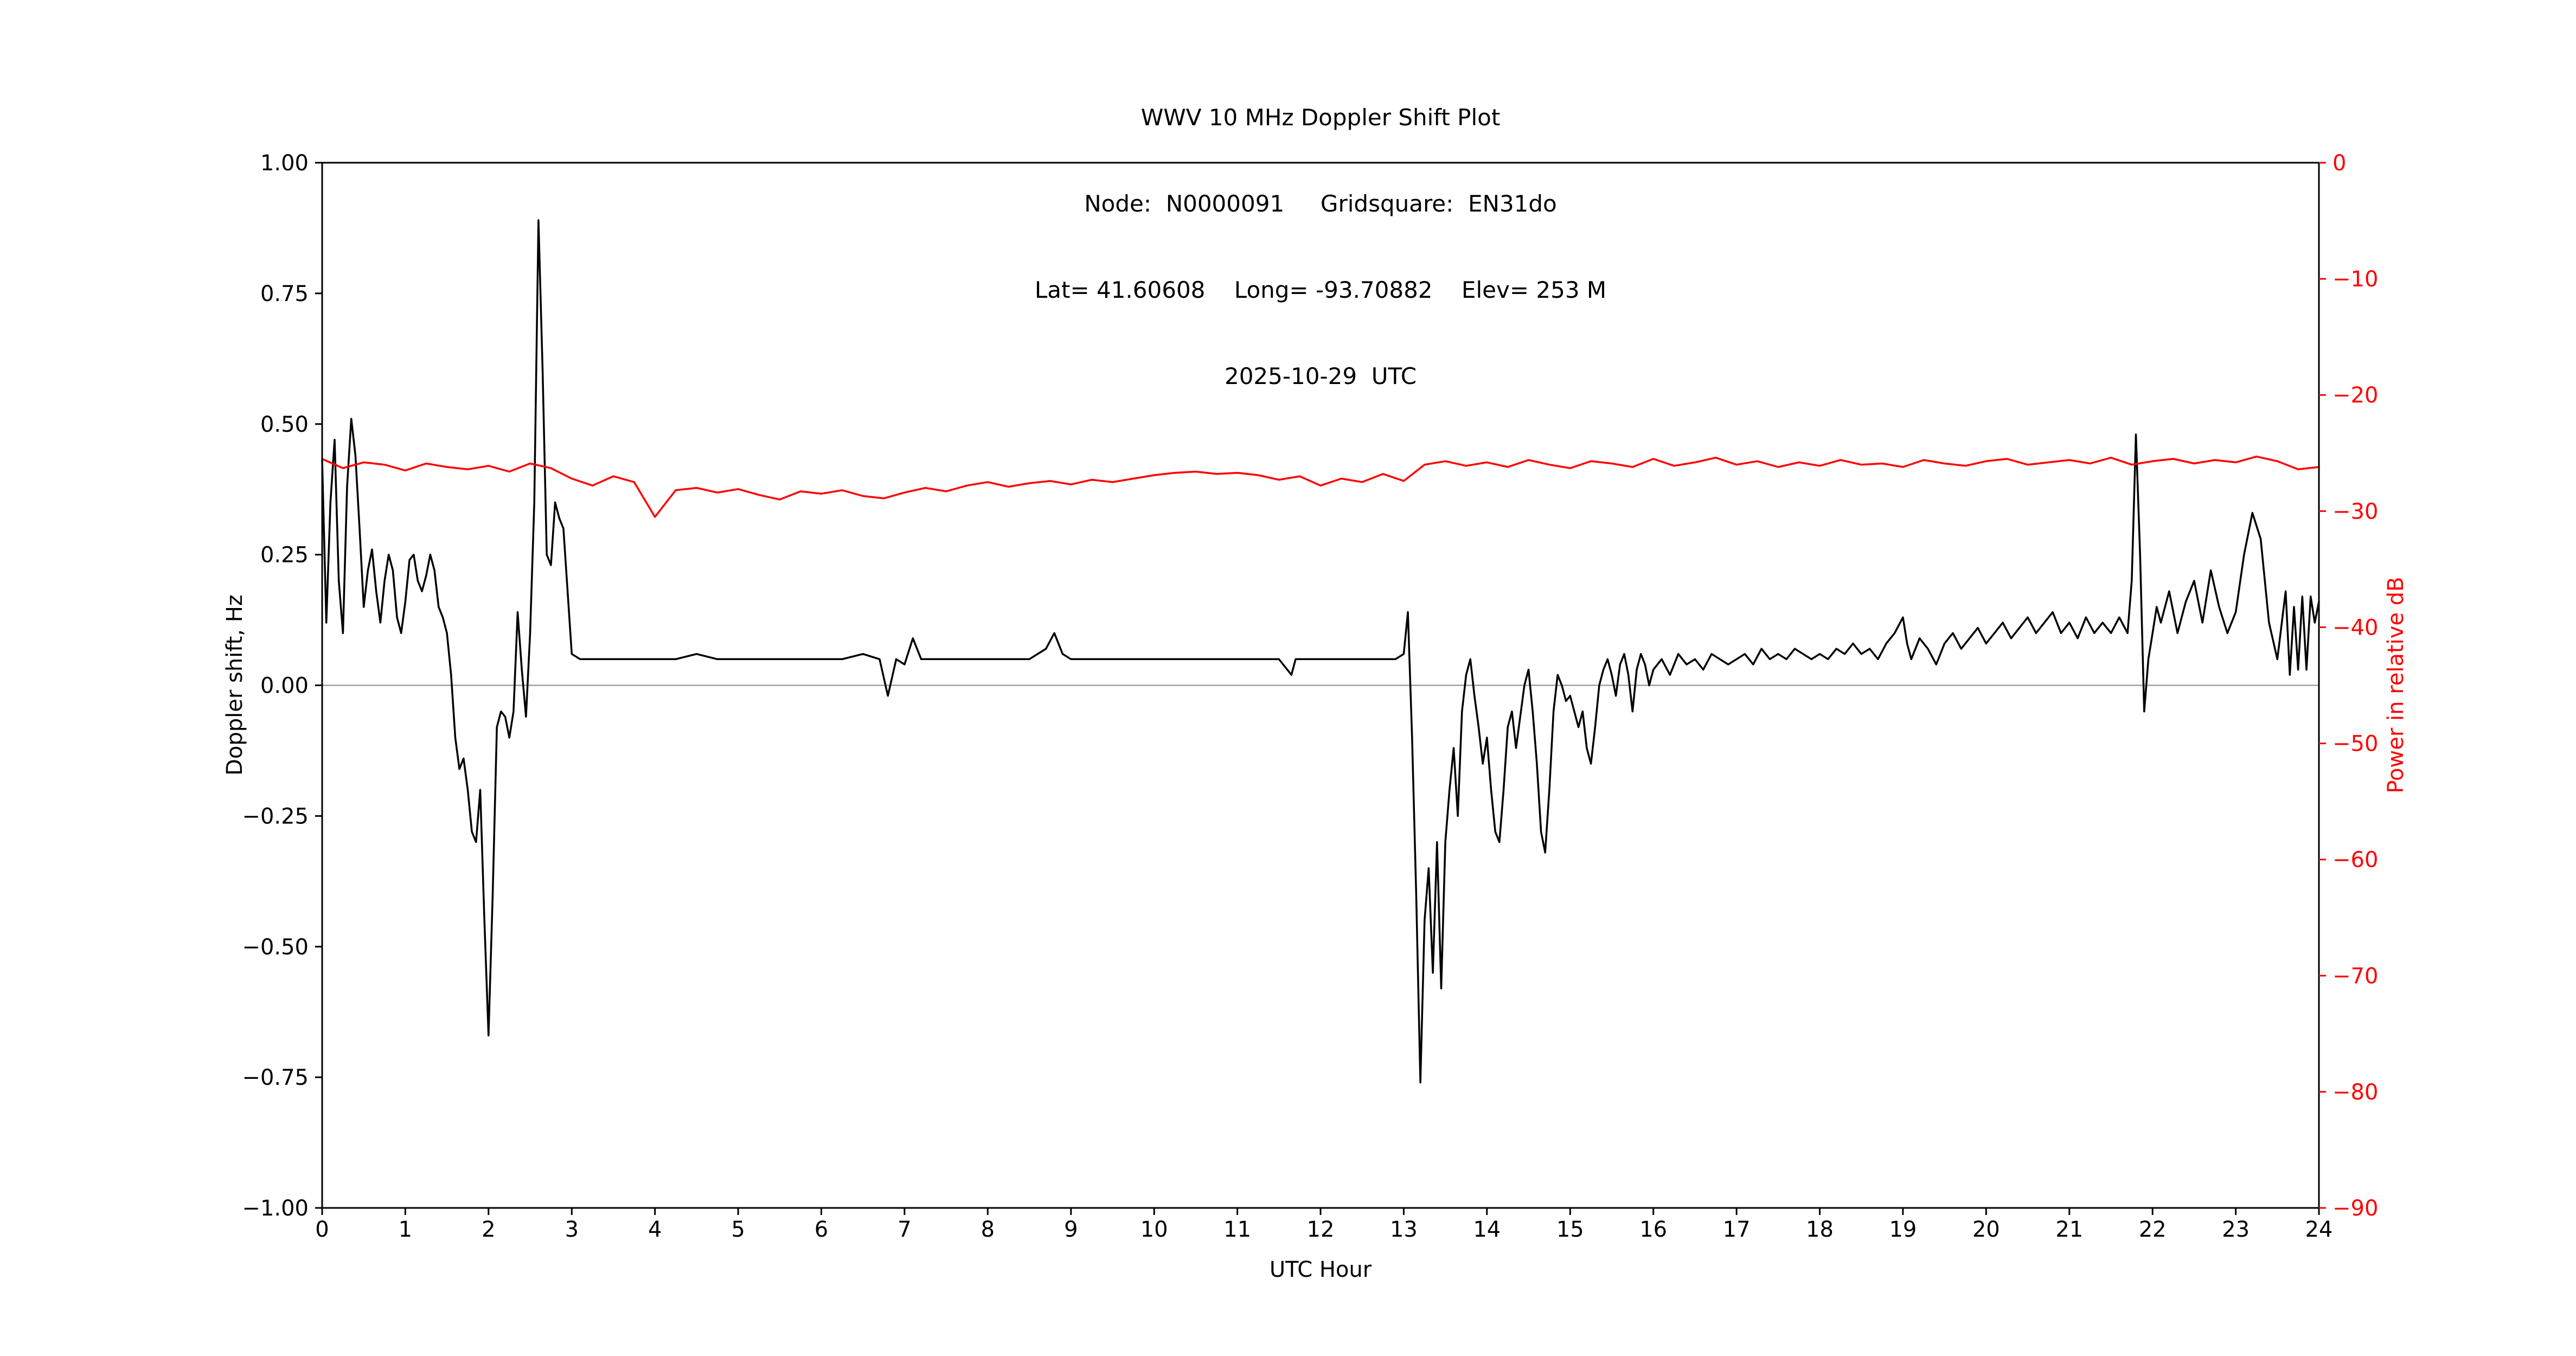  Describe the element at coordinates (1154, 1229) in the screenshot. I see `x-tick-label: 10` at that location.